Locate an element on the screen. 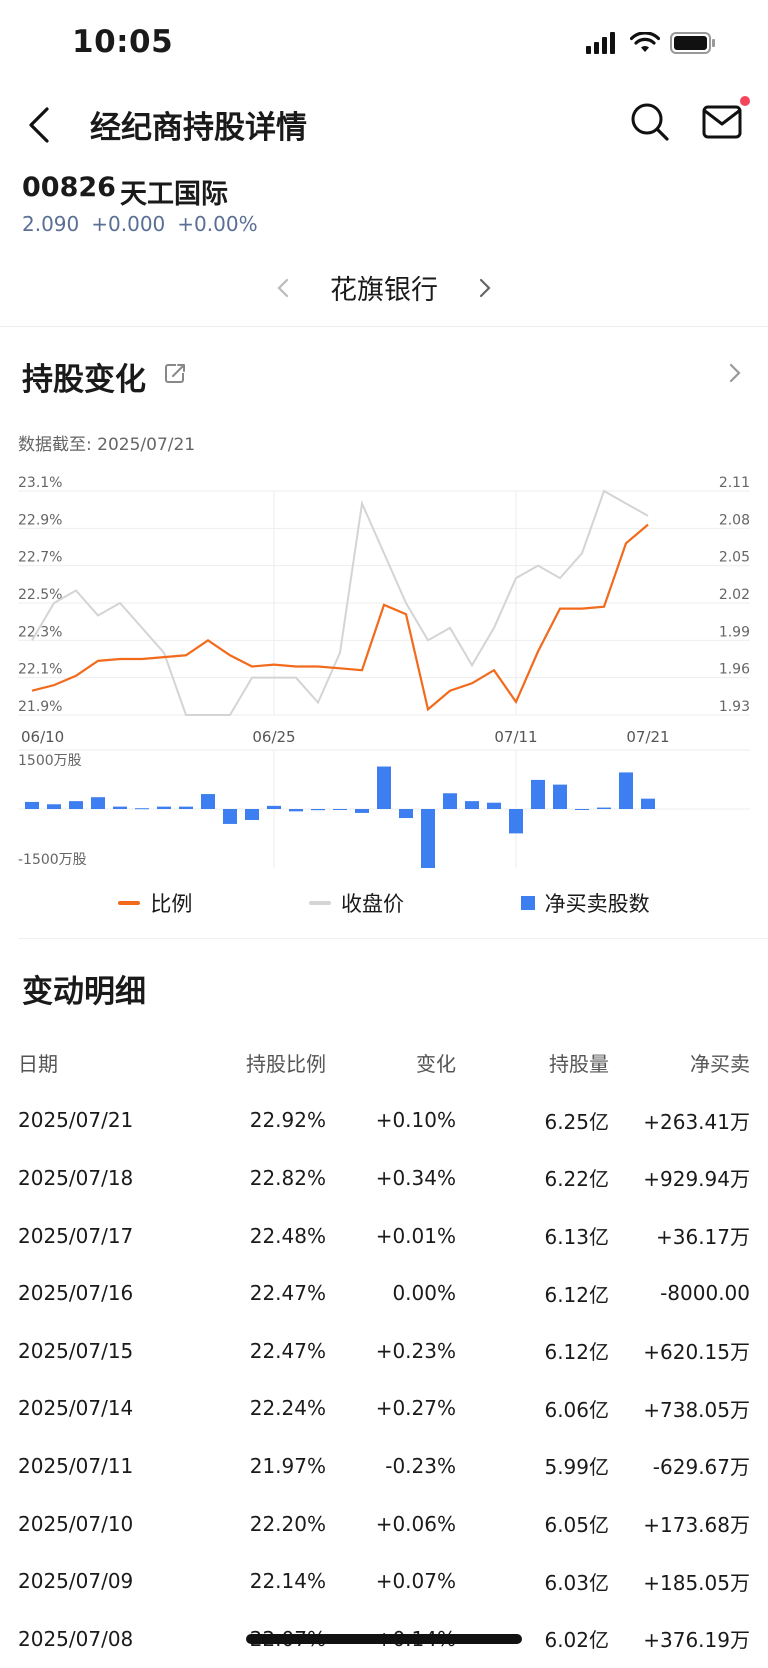 Image resolution: width=768 pixels, height=1668 pixels. row-shares: 6.02亿 is located at coordinates (576, 1640).